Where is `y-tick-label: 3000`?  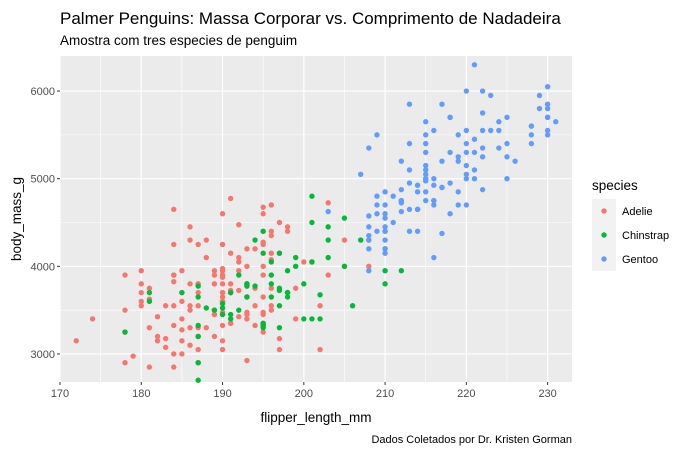
y-tick-label: 3000 is located at coordinates (43, 355).